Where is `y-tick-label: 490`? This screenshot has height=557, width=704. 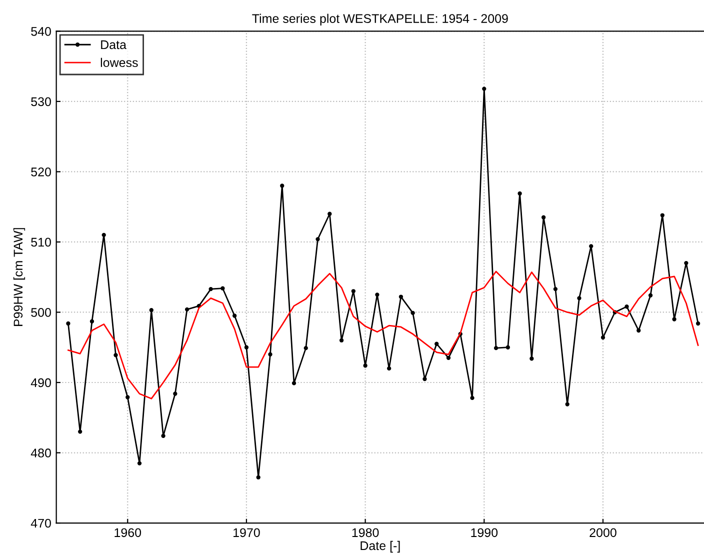 y-tick-label: 490 is located at coordinates (40, 383).